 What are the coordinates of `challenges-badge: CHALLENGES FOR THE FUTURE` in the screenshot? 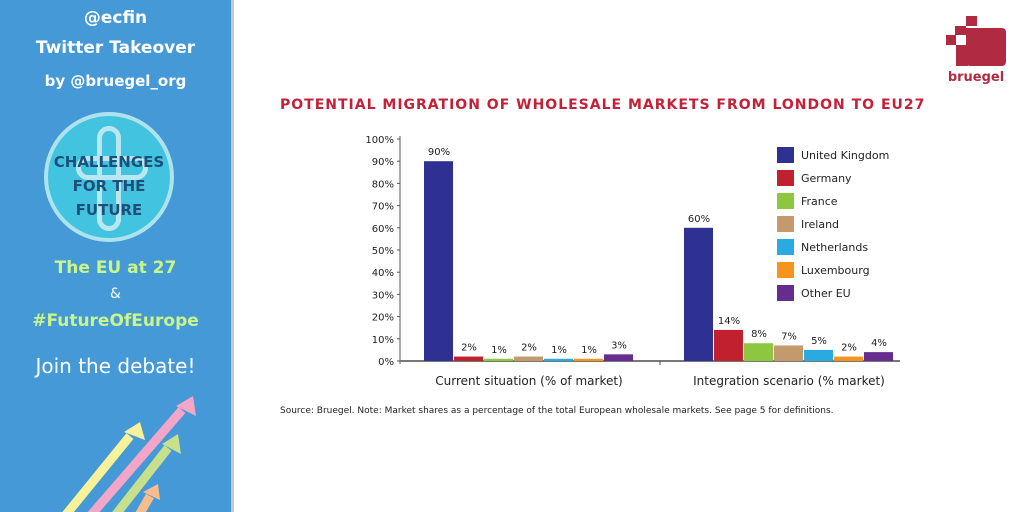 It's located at (109, 177).